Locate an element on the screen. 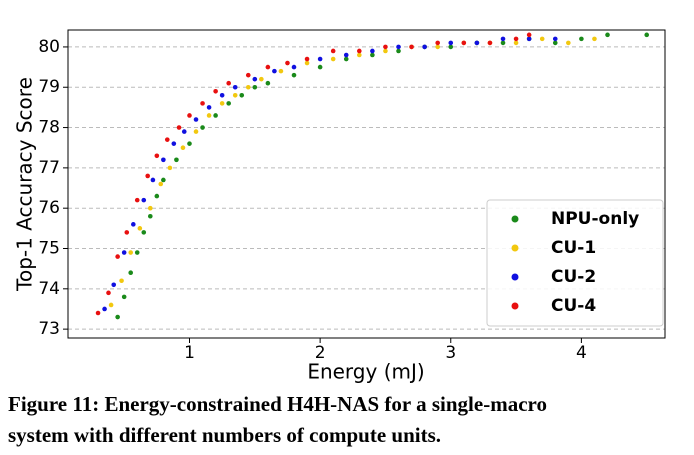 The width and height of the screenshot is (694, 455). y-tick-label: 79 is located at coordinates (49, 87).